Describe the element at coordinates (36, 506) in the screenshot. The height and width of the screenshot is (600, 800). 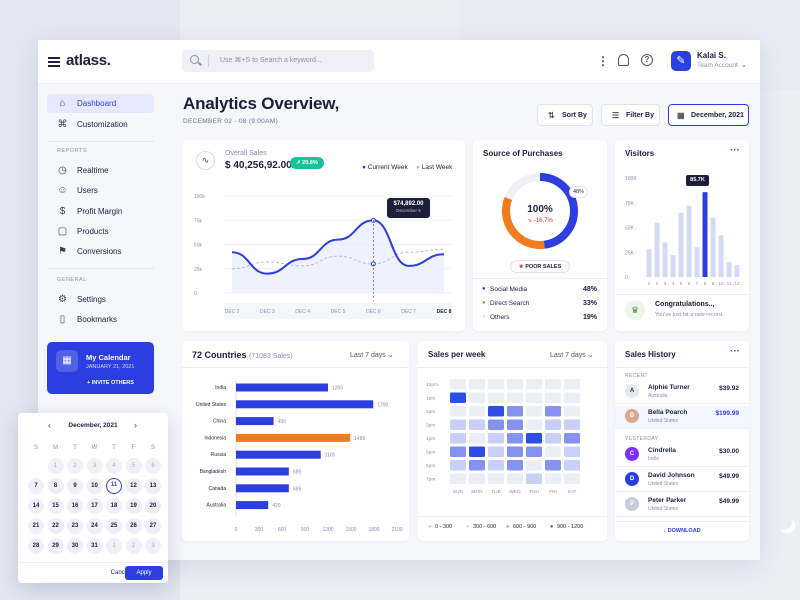
I see `calendar-day: 14` at that location.